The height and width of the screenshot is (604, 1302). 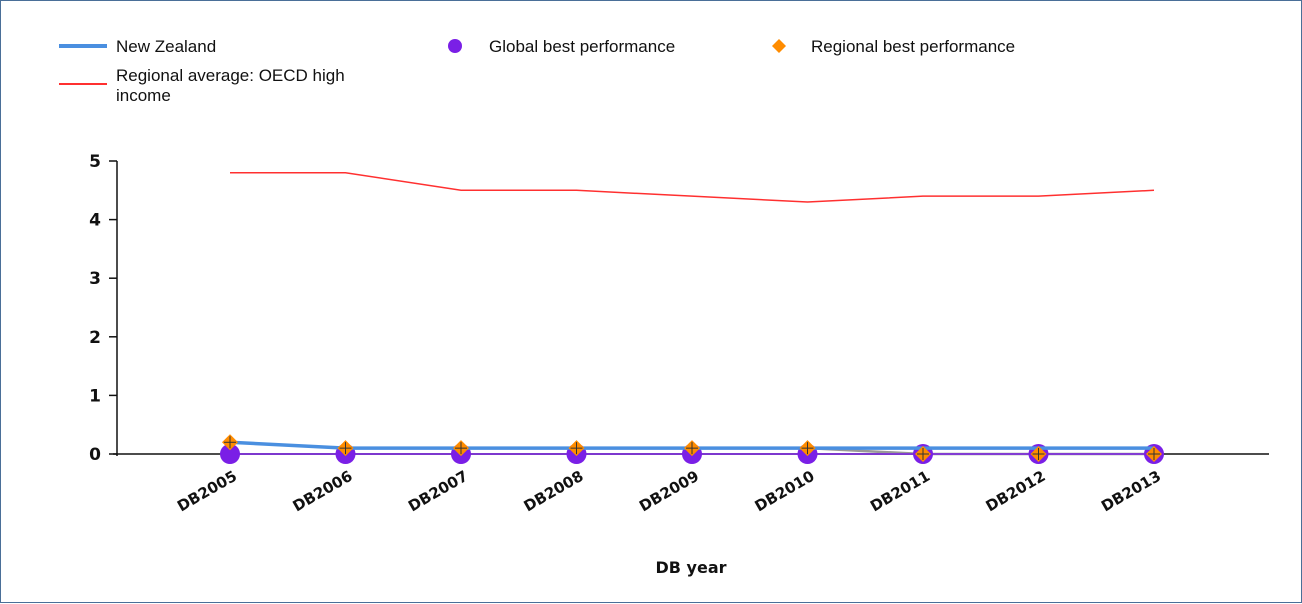 What do you see at coordinates (438, 491) in the screenshot?
I see `x-tick-label: DB2007` at bounding box center [438, 491].